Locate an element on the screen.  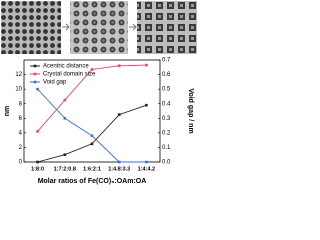
x-tick-label: 1:7:2:0.8 is located at coordinates (65, 169).